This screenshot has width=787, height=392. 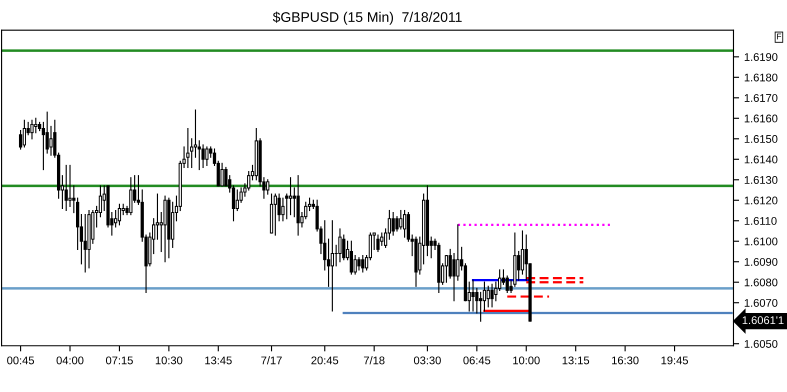 What do you see at coordinates (761, 344) in the screenshot?
I see `y-tick-label: 1.6050` at bounding box center [761, 344].